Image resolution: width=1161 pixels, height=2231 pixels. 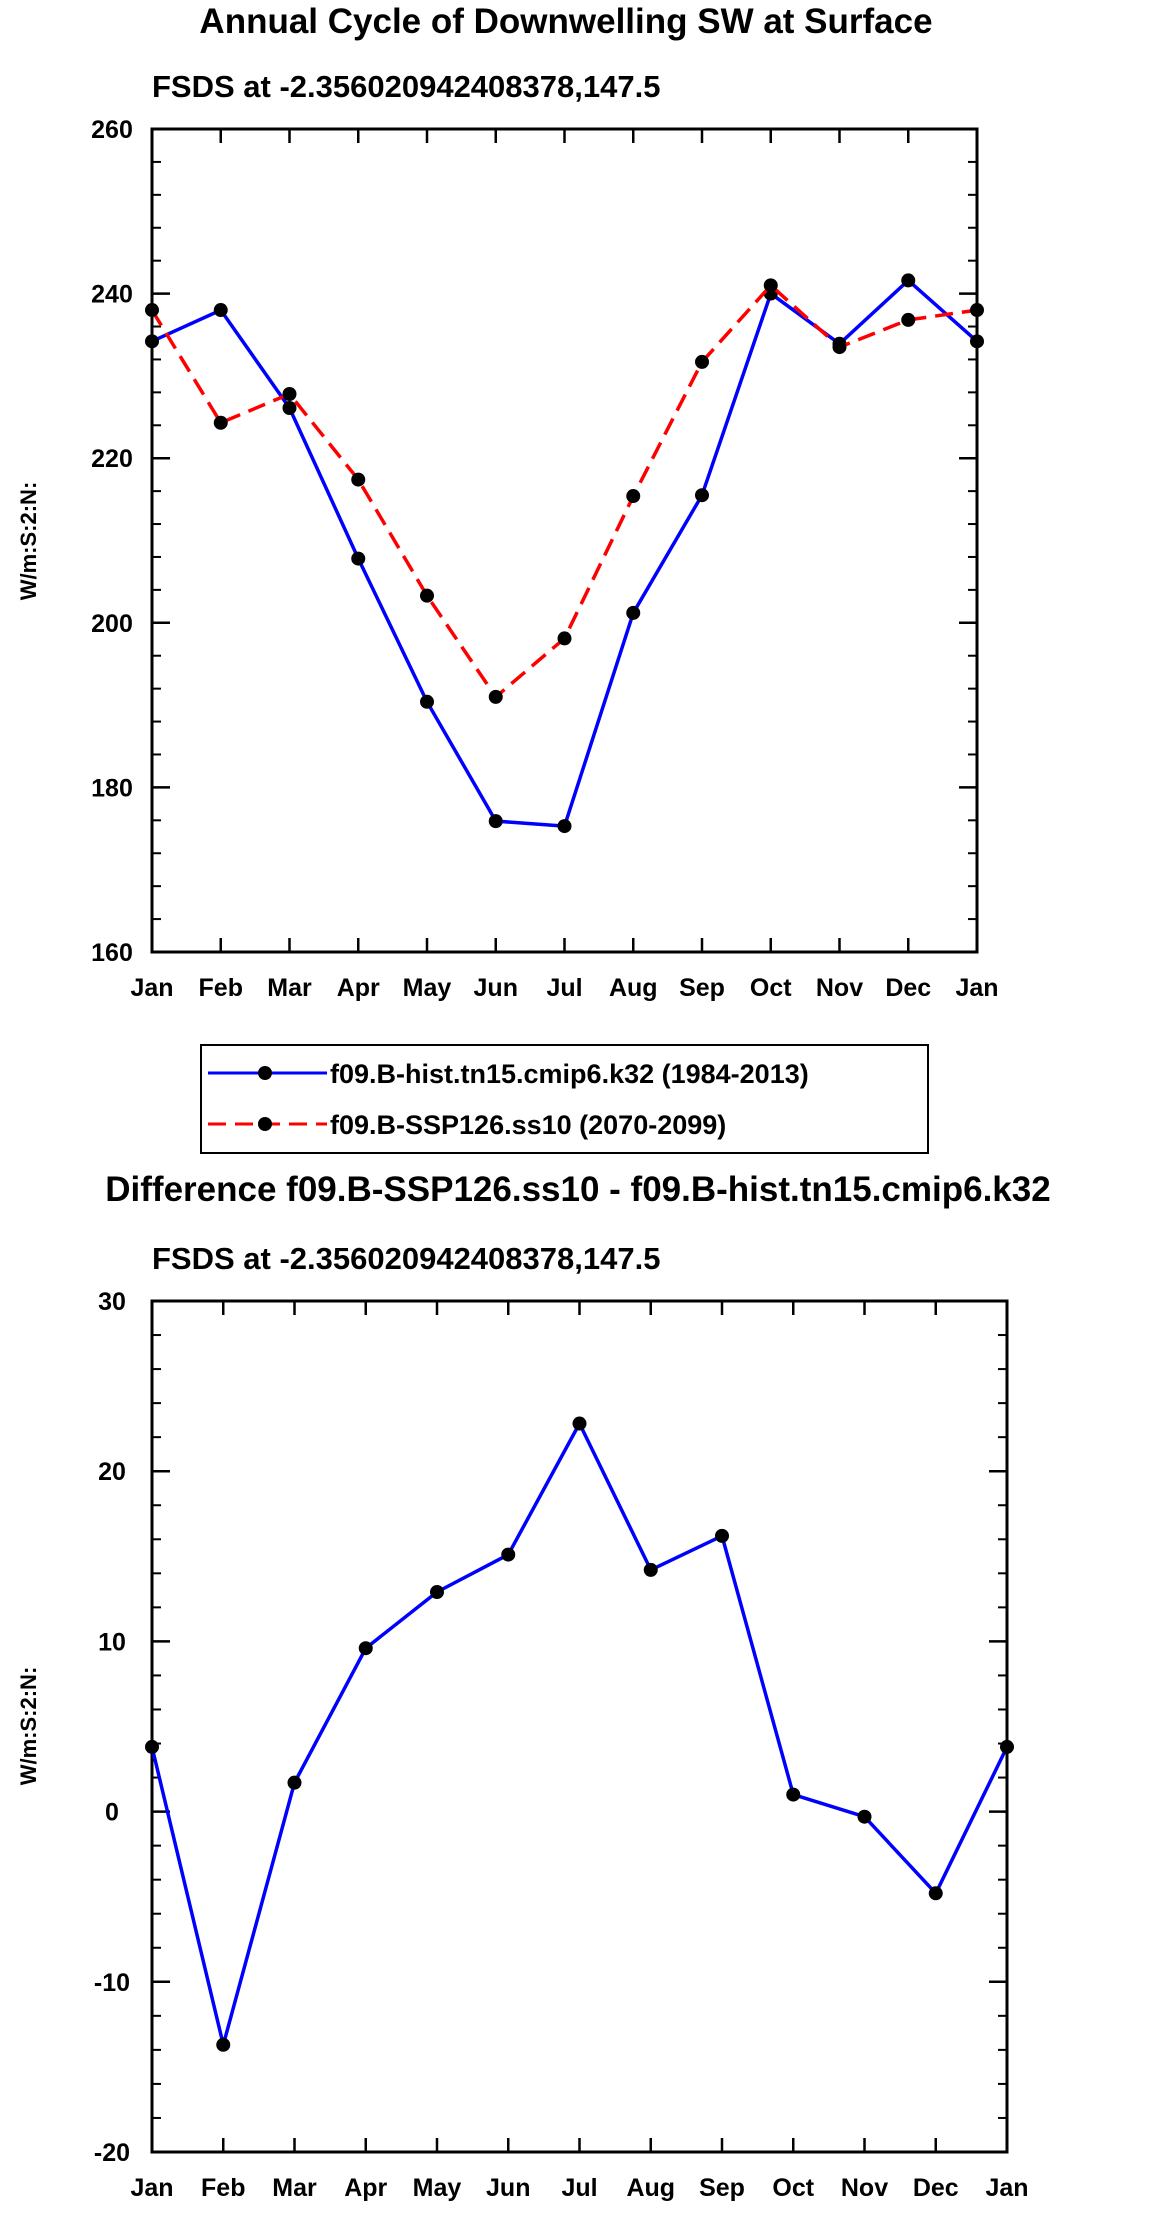 I want to click on chart2-ytick-label: -20, so click(x=112, y=2153).